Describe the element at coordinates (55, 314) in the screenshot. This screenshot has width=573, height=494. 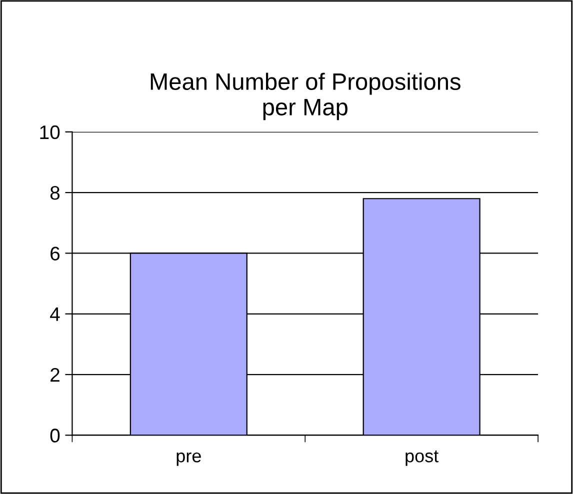
I see `y-tick-label: 4` at that location.